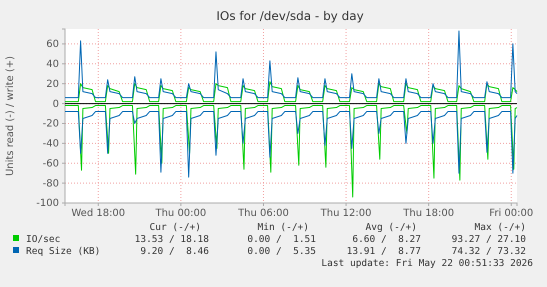 The image size is (547, 287). I want to click on y-tick-label: -60, so click(50, 164).